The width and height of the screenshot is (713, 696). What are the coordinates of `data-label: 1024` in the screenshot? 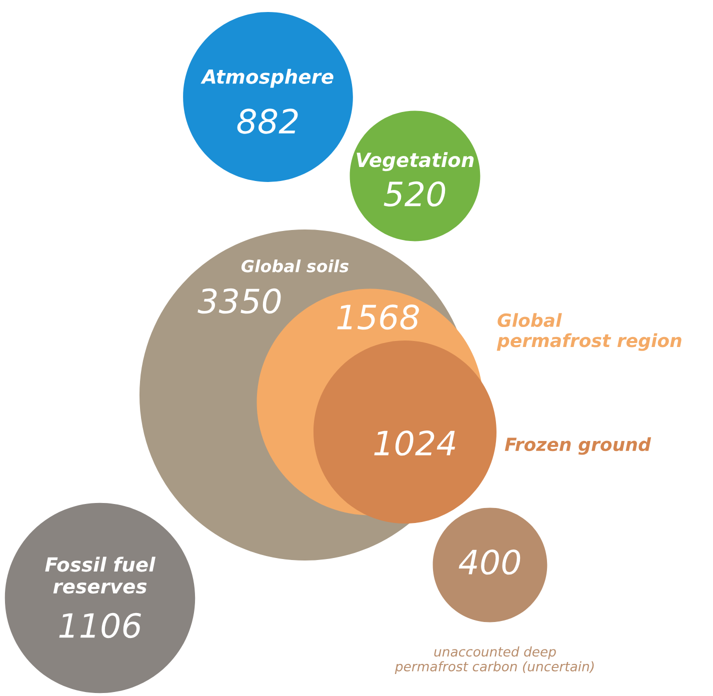 It's located at (415, 443).